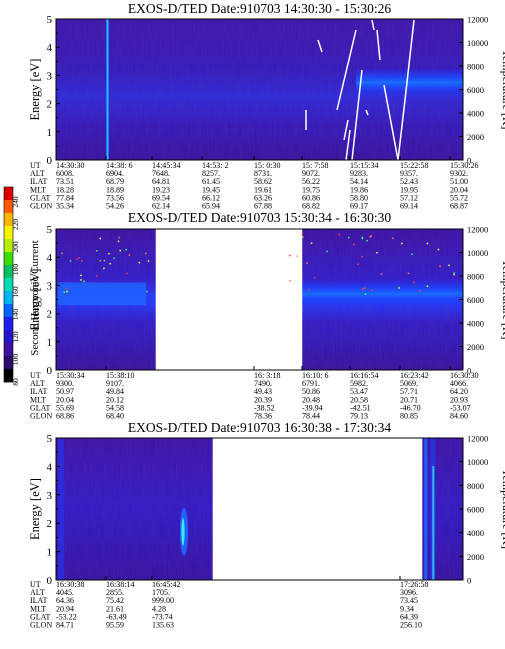 Image resolution: width=505 pixels, height=649 pixels. Describe the element at coordinates (364, 165) in the screenshot. I see `table-cell: 15:15:34` at that location.